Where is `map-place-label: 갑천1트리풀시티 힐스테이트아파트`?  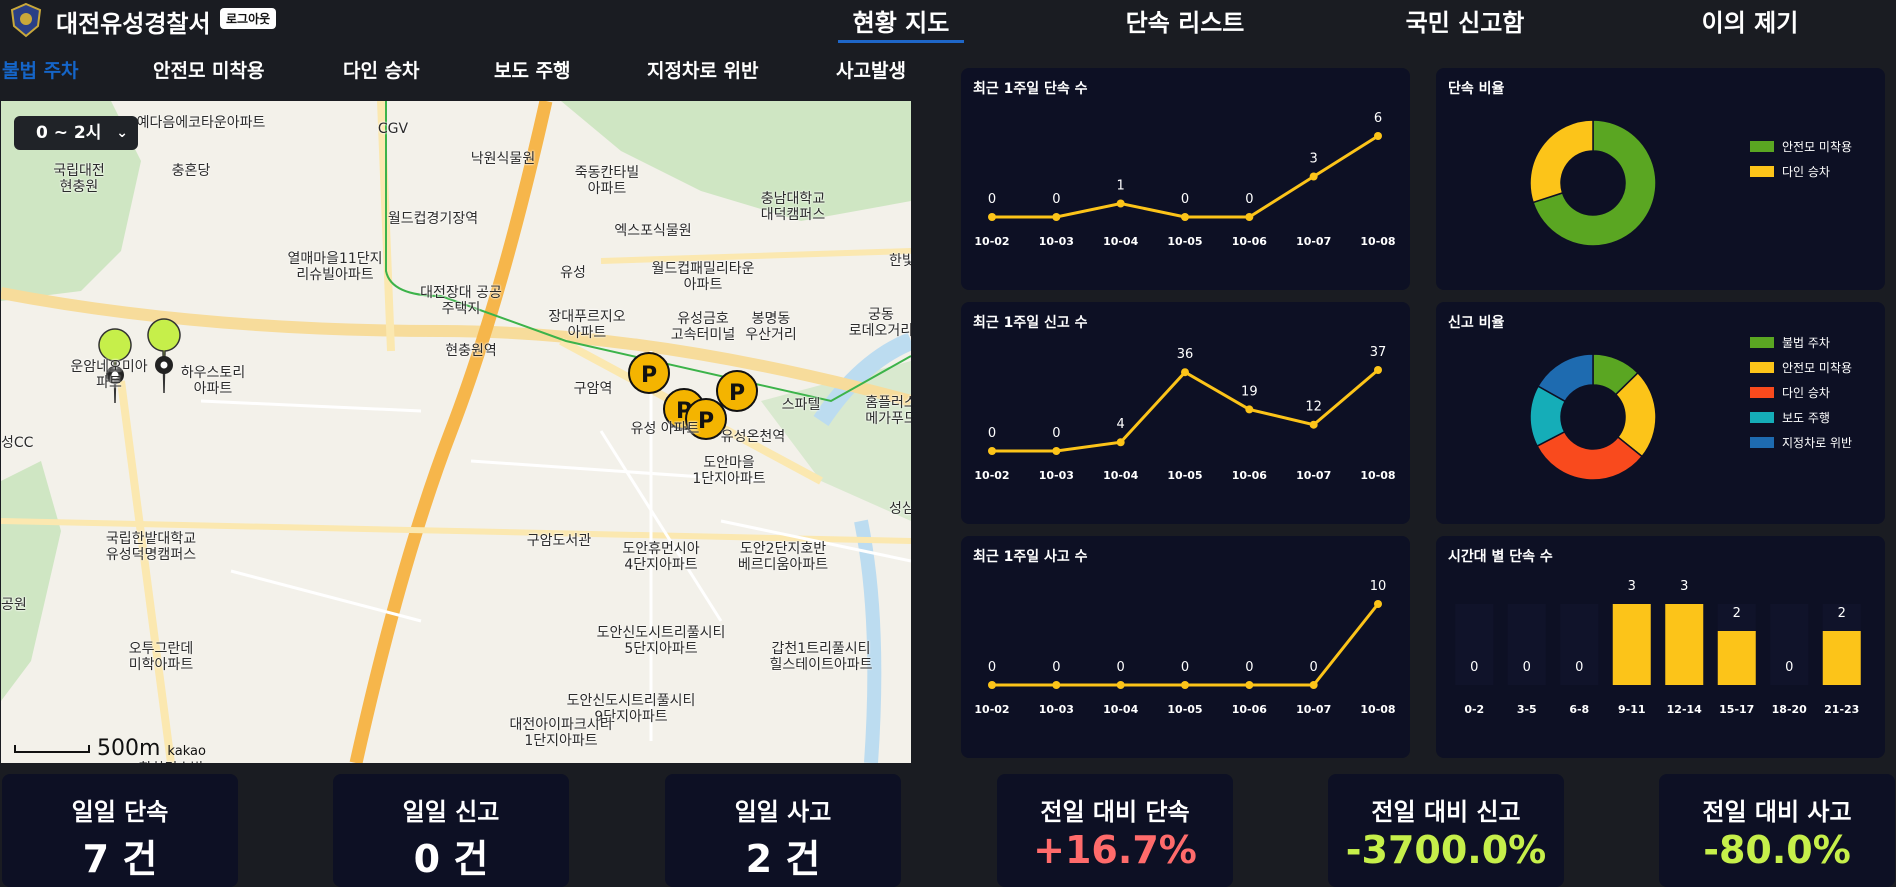
map-place-label: 갑천1트리풀시티 힐스테이트아파트 is located at coordinates (821, 657).